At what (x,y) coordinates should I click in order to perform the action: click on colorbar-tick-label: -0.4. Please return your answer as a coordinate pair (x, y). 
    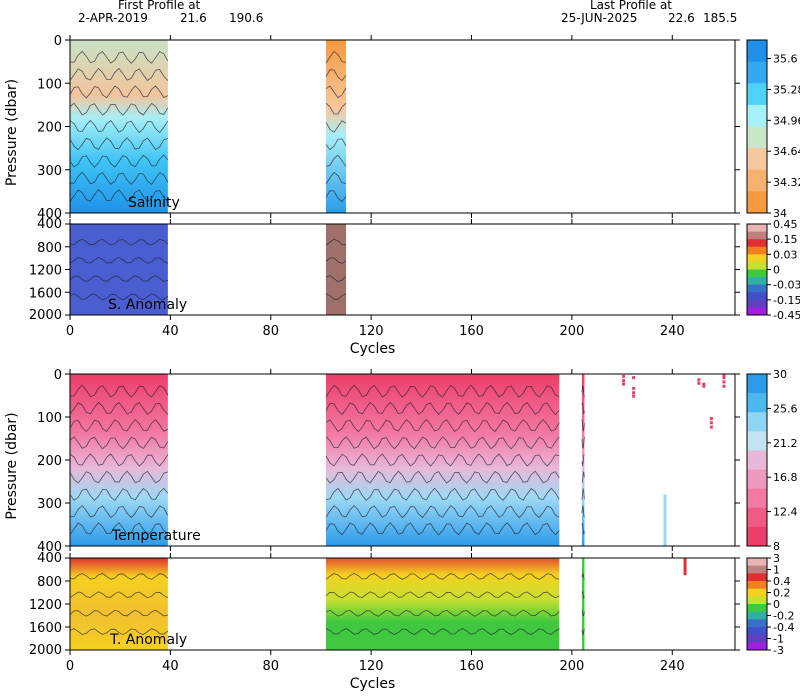
    Looking at the image, I should click on (783, 627).